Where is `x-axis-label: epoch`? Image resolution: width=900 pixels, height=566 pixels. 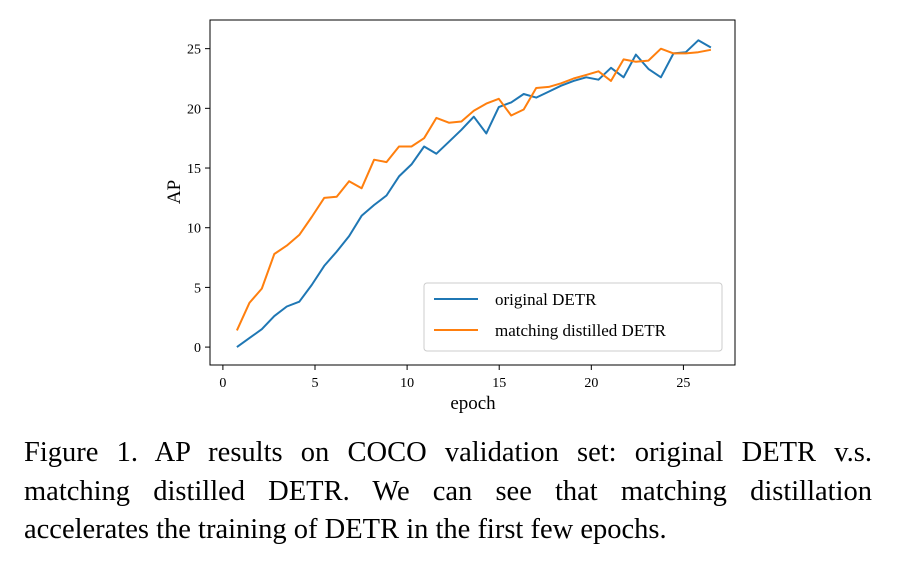 x-axis-label: epoch is located at coordinates (473, 403).